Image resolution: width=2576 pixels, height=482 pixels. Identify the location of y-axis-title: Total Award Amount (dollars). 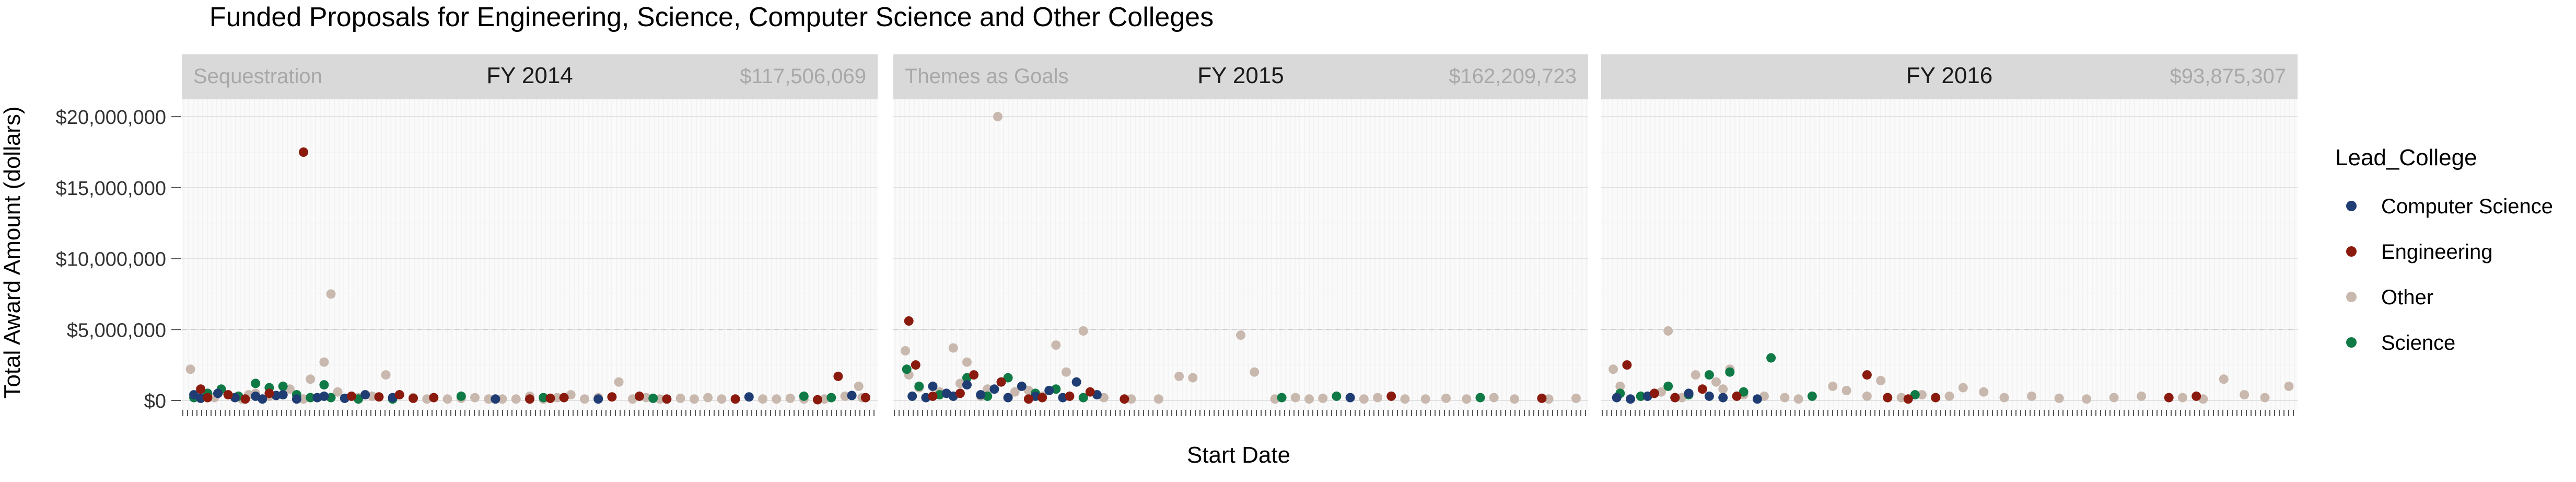
(12, 252).